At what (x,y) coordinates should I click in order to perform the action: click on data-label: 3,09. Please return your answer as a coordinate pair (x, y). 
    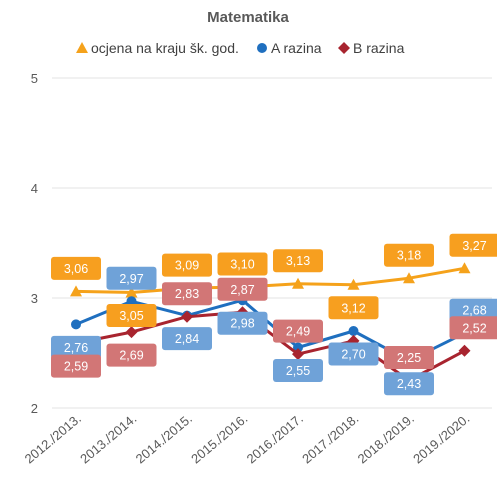
    Looking at the image, I should click on (187, 266).